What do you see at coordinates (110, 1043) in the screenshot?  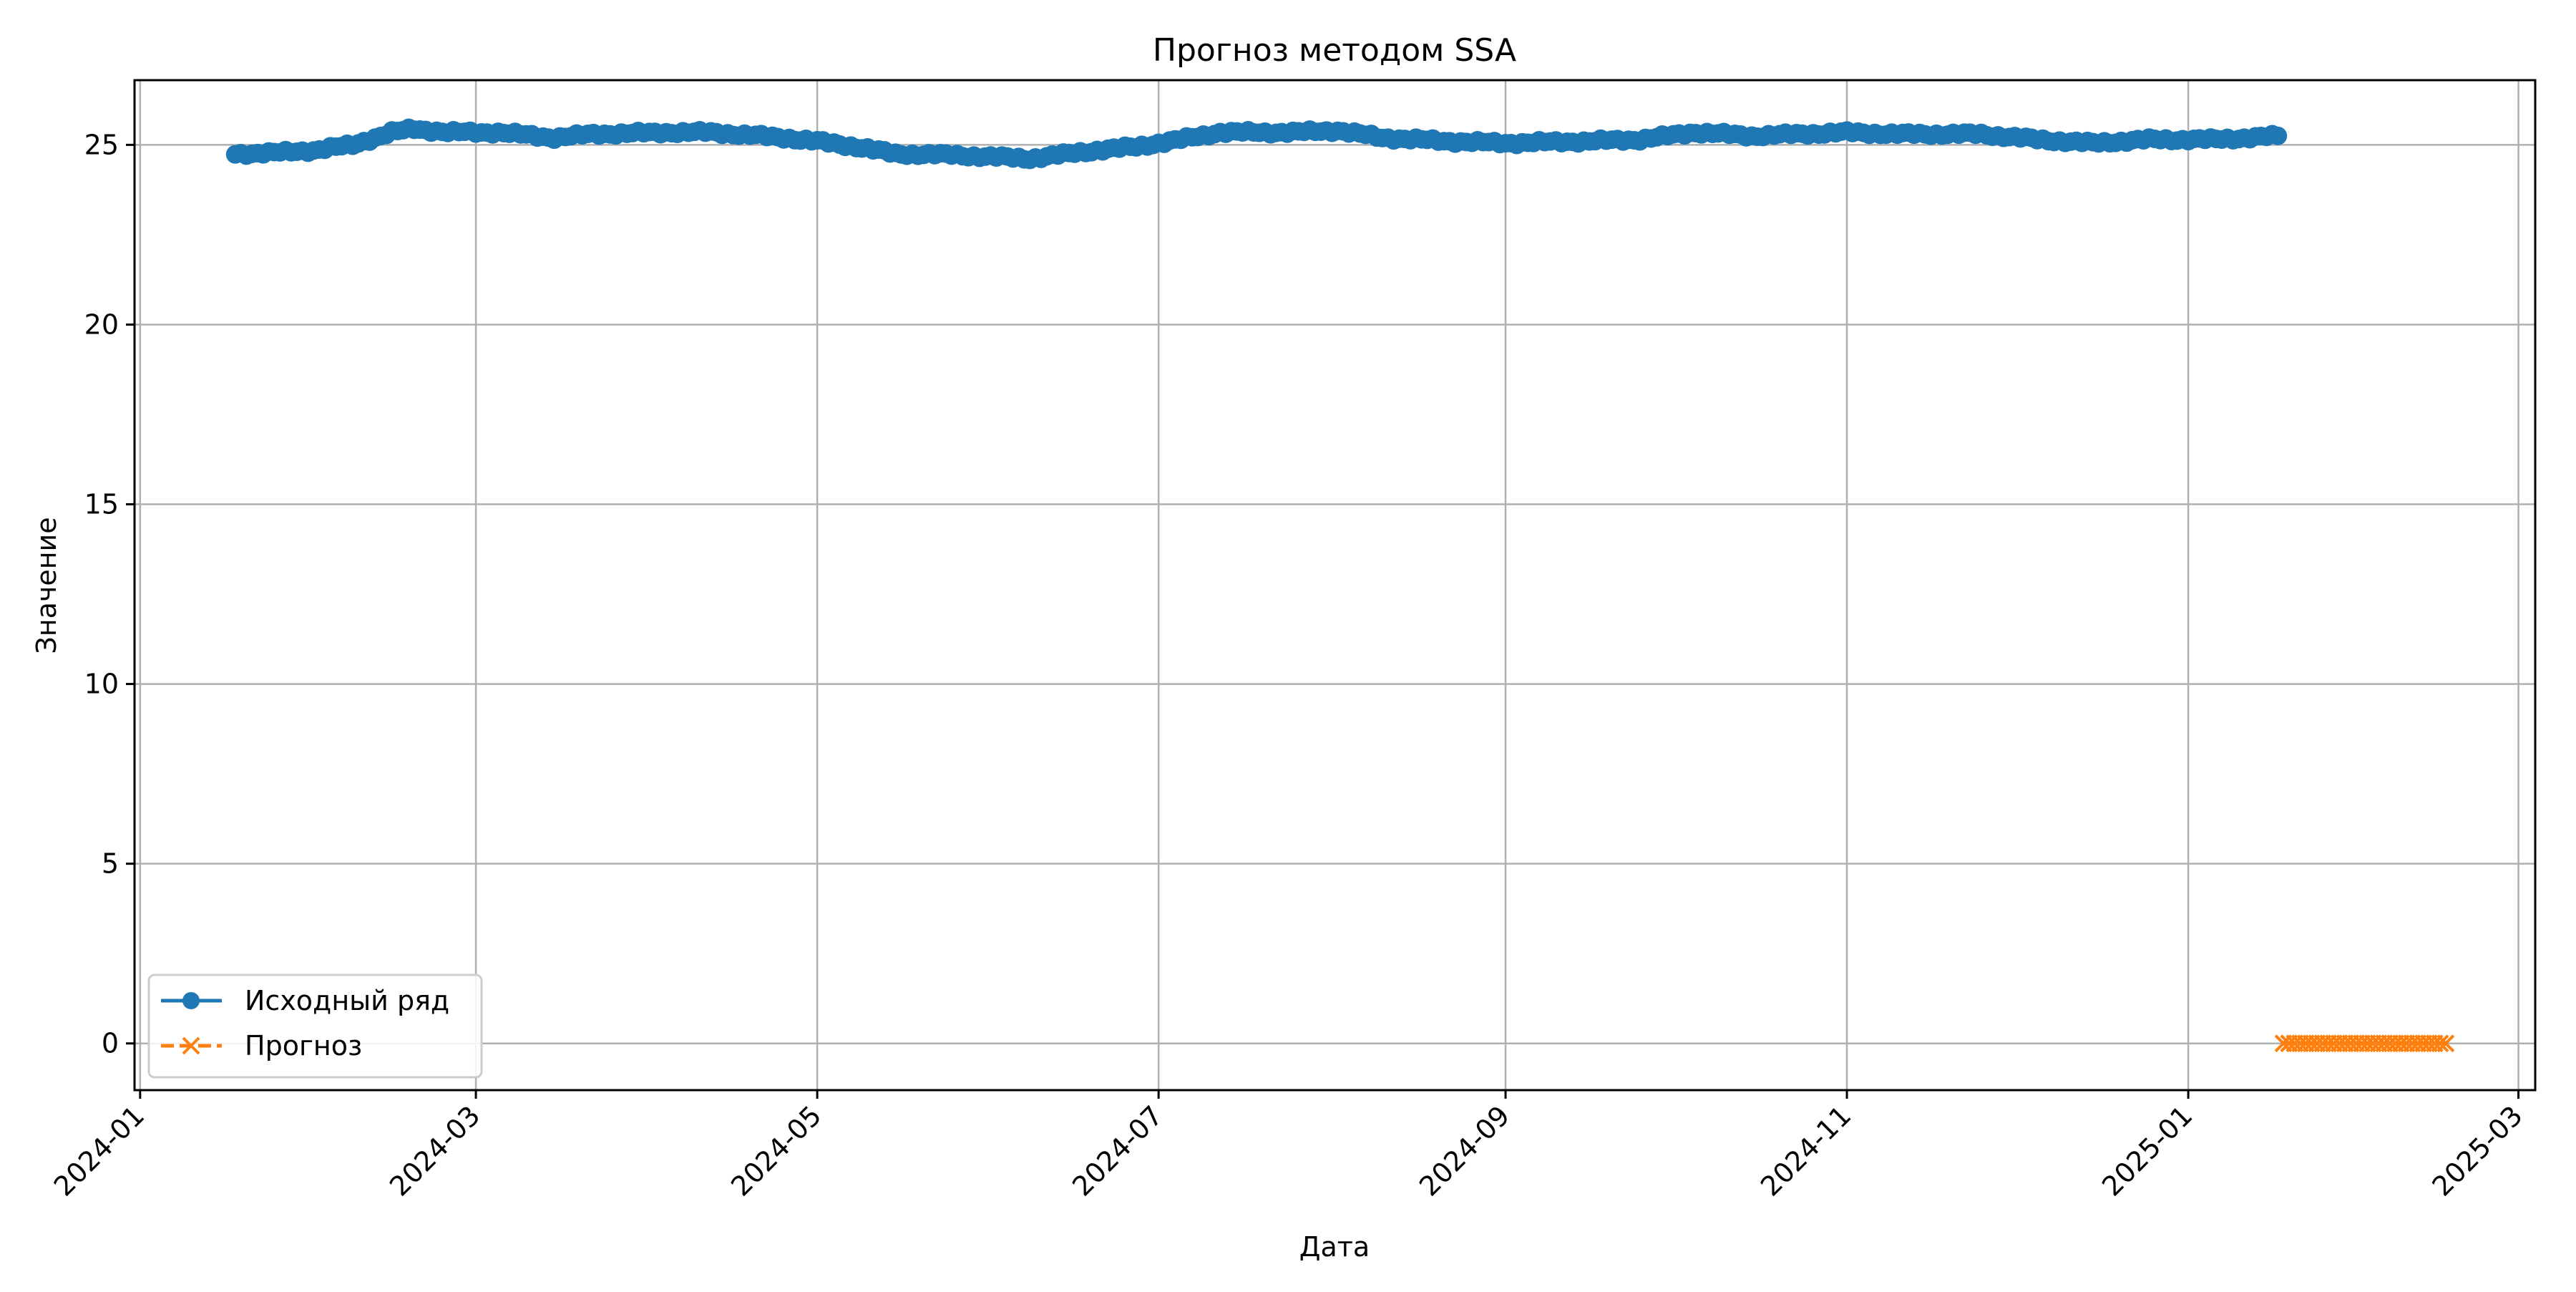 I see `y-tick-label: 0` at bounding box center [110, 1043].